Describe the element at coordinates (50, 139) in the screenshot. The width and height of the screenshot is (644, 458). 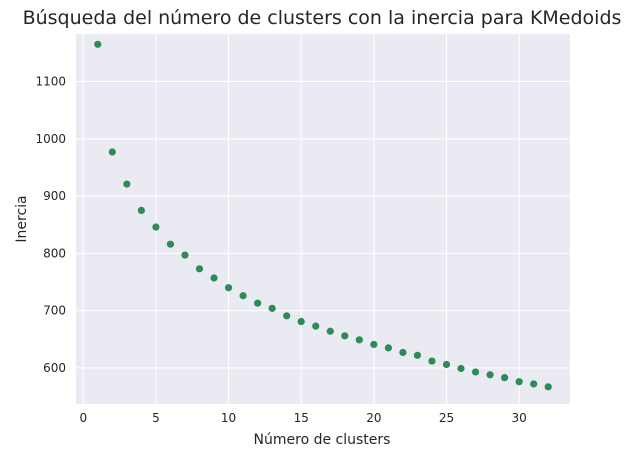
I see `y-tick-label: 1000` at that location.